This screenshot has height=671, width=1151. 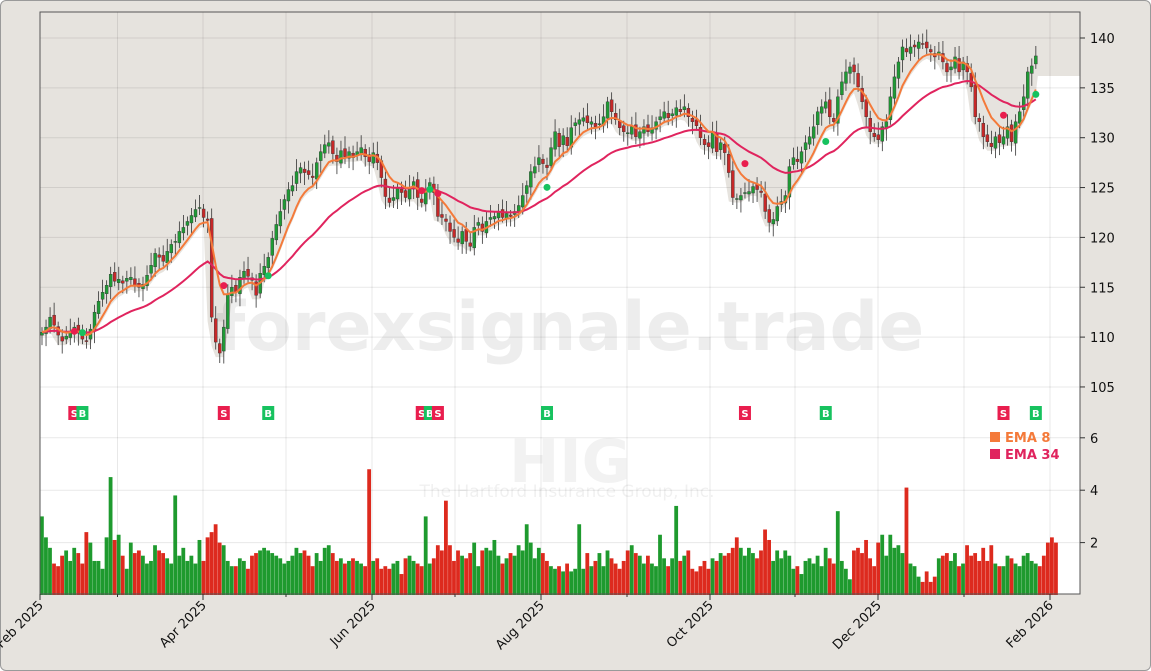 What do you see at coordinates (1025, 447) in the screenshot?
I see `legend: EMA 8 EMA 34` at bounding box center [1025, 447].